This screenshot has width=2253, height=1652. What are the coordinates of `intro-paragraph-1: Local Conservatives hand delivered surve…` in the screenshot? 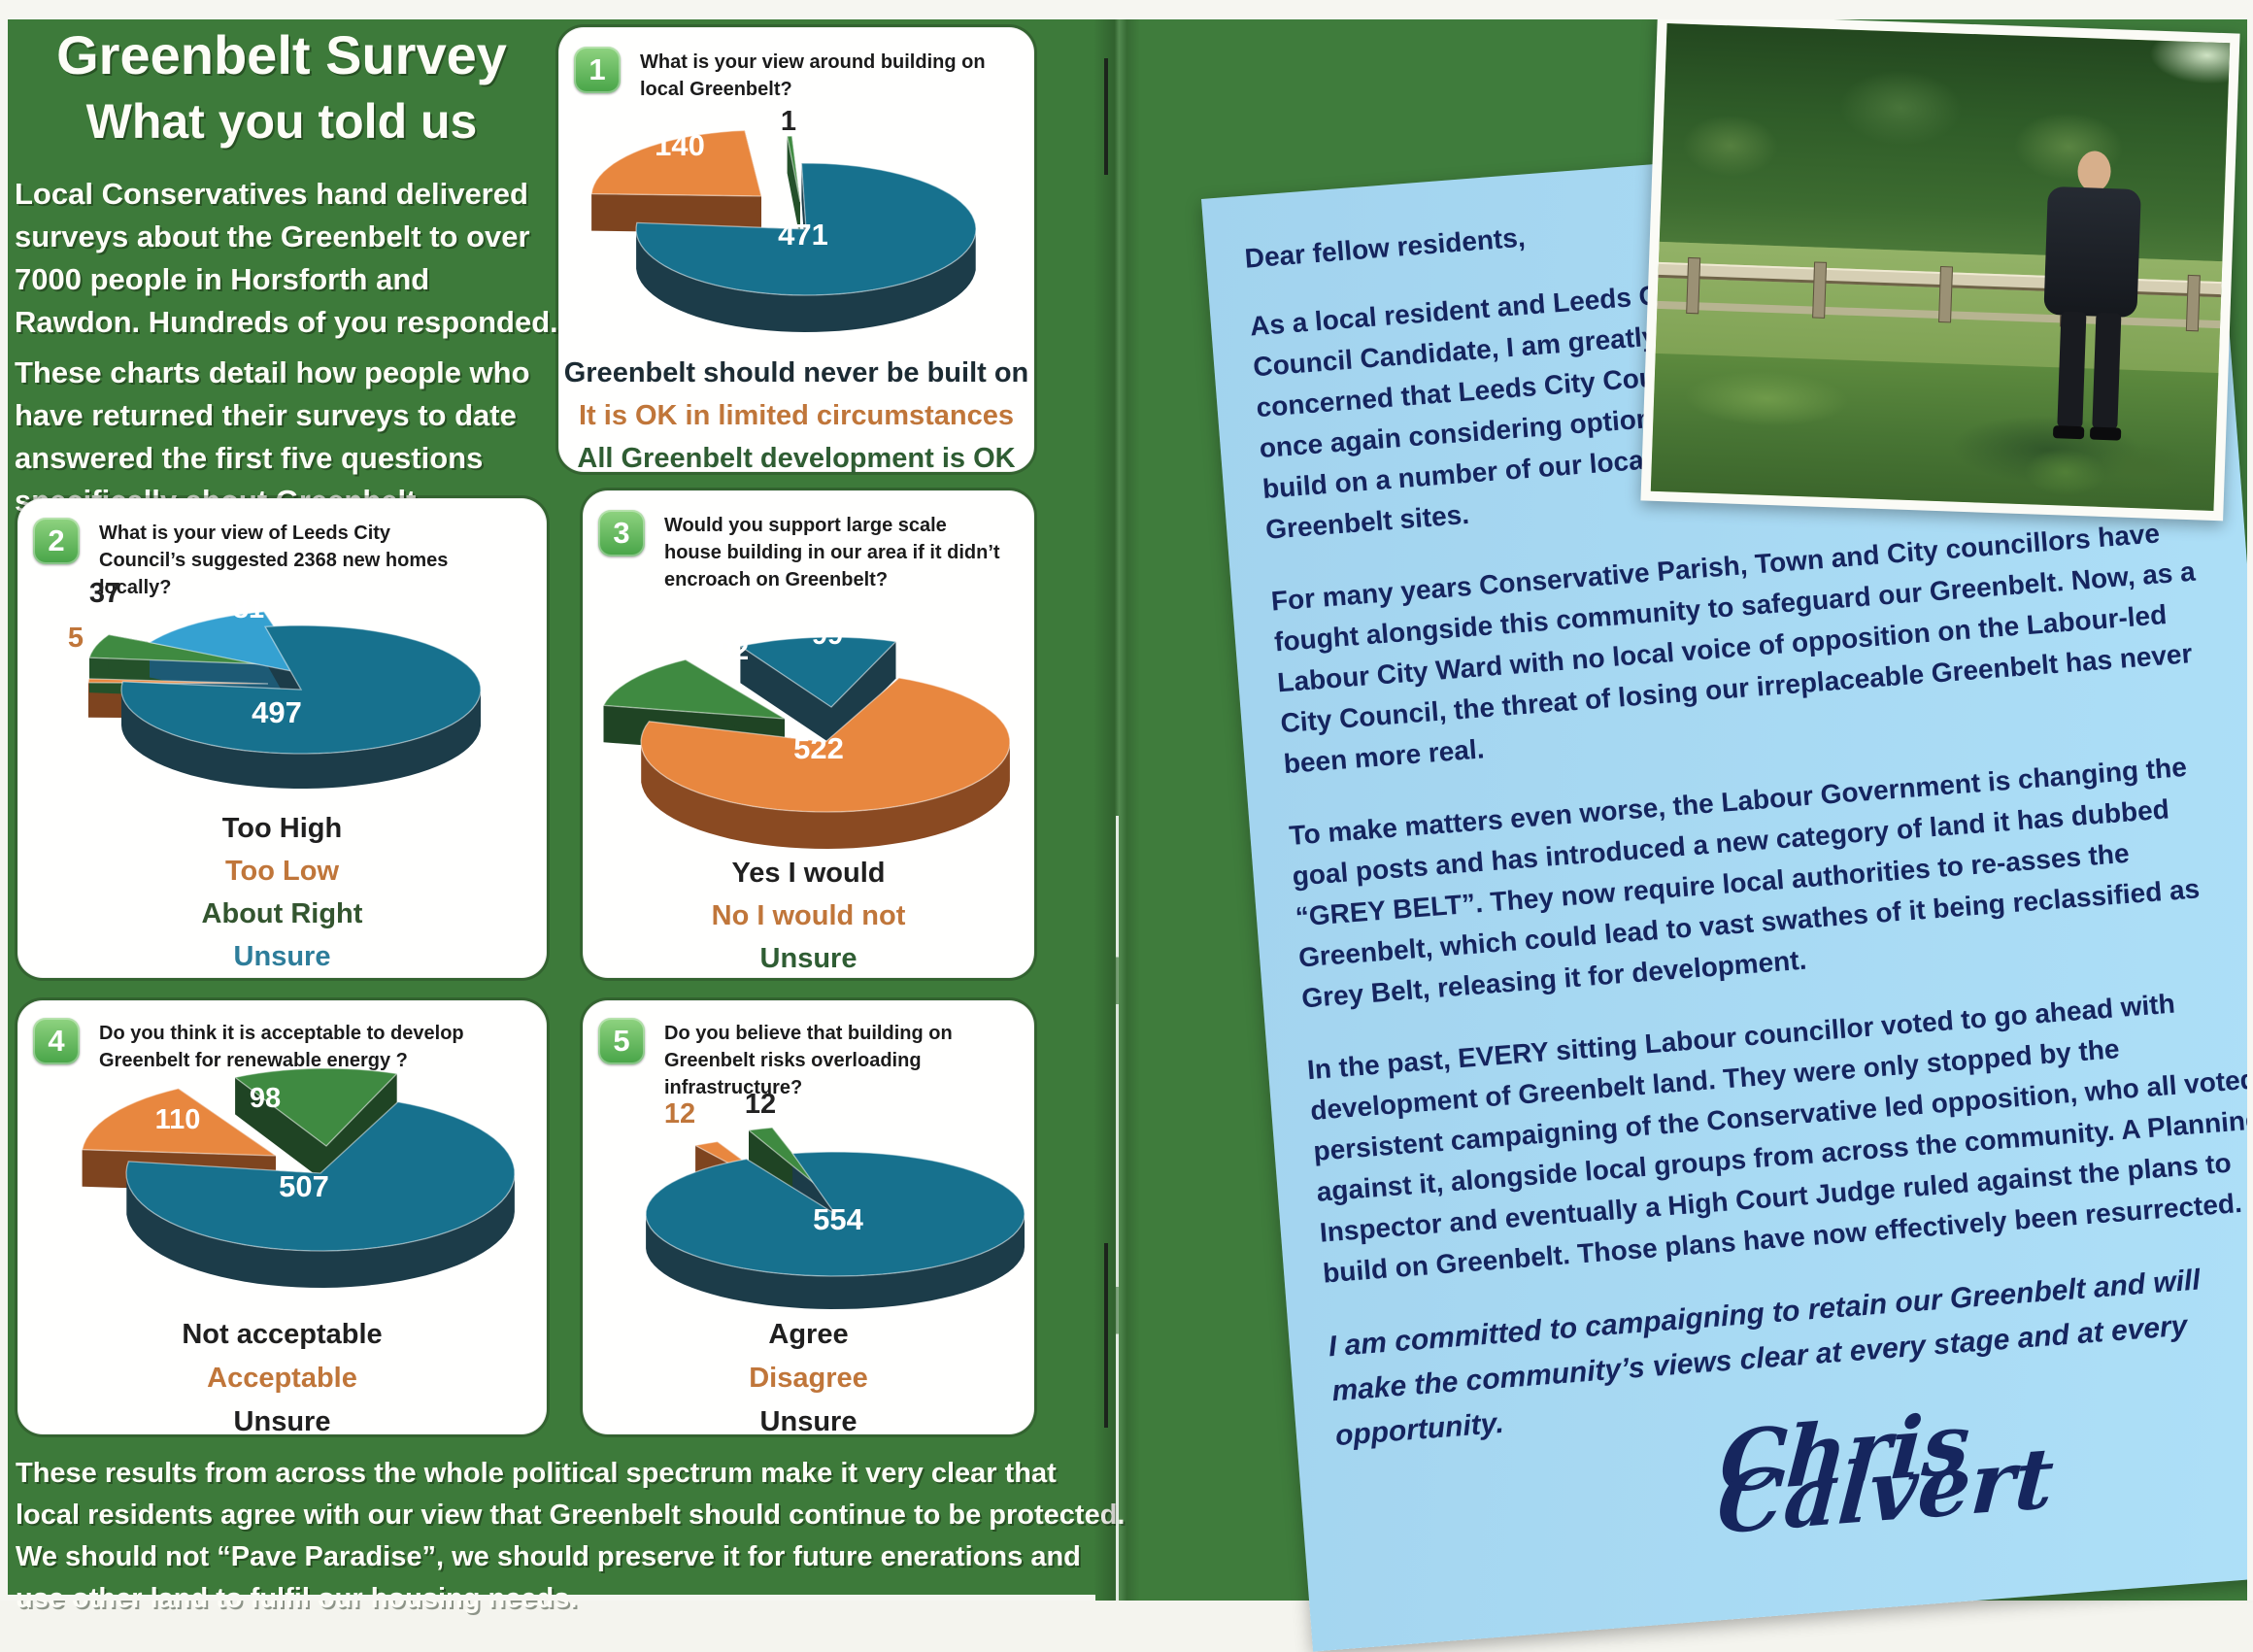 It's located at (286, 258).